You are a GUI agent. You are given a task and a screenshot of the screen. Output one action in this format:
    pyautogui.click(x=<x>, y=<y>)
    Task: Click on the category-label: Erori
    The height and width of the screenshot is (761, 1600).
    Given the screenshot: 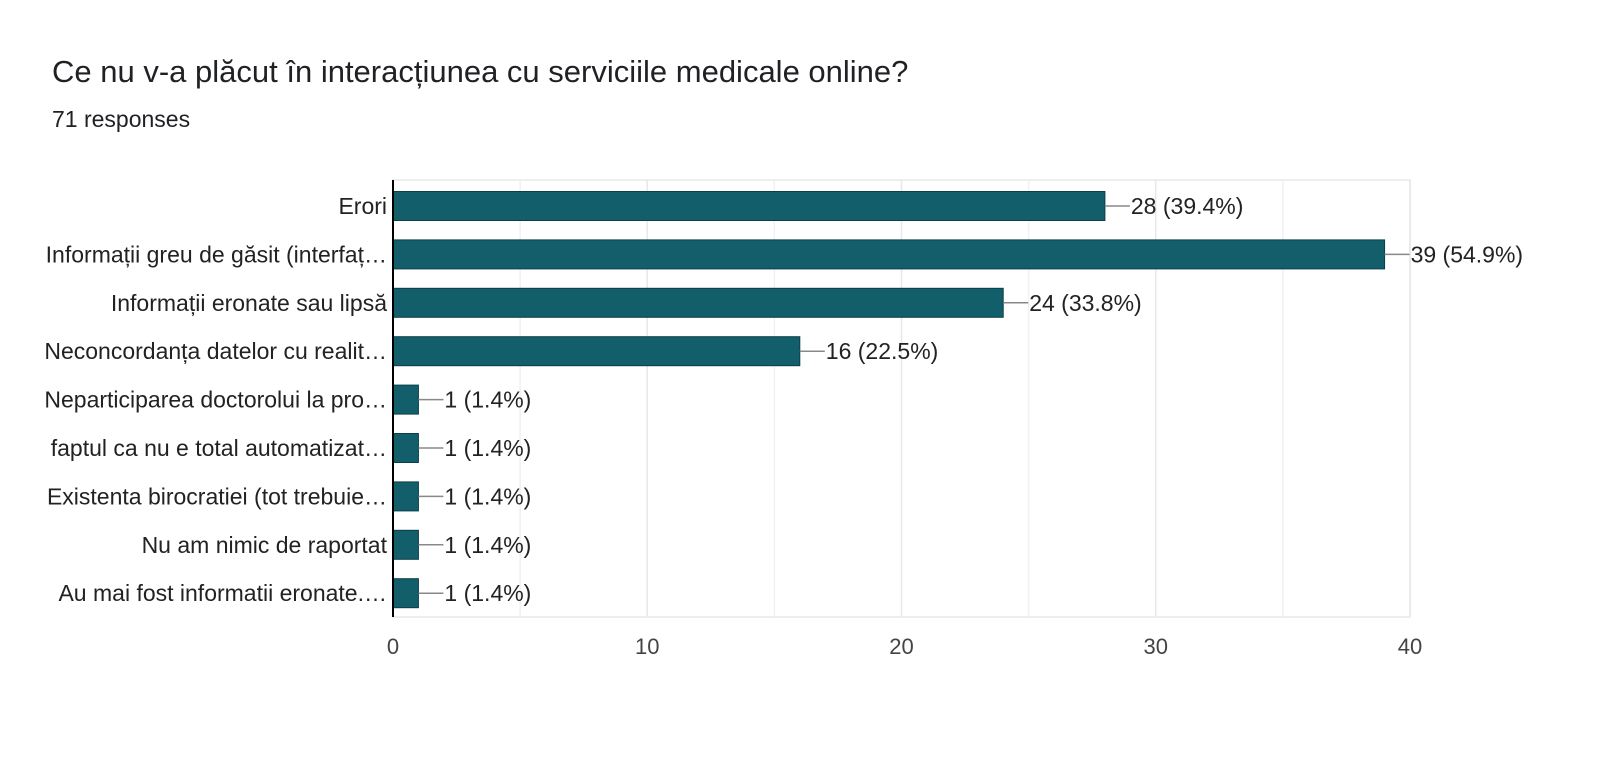 What is the action you would take?
    pyautogui.click(x=362, y=206)
    